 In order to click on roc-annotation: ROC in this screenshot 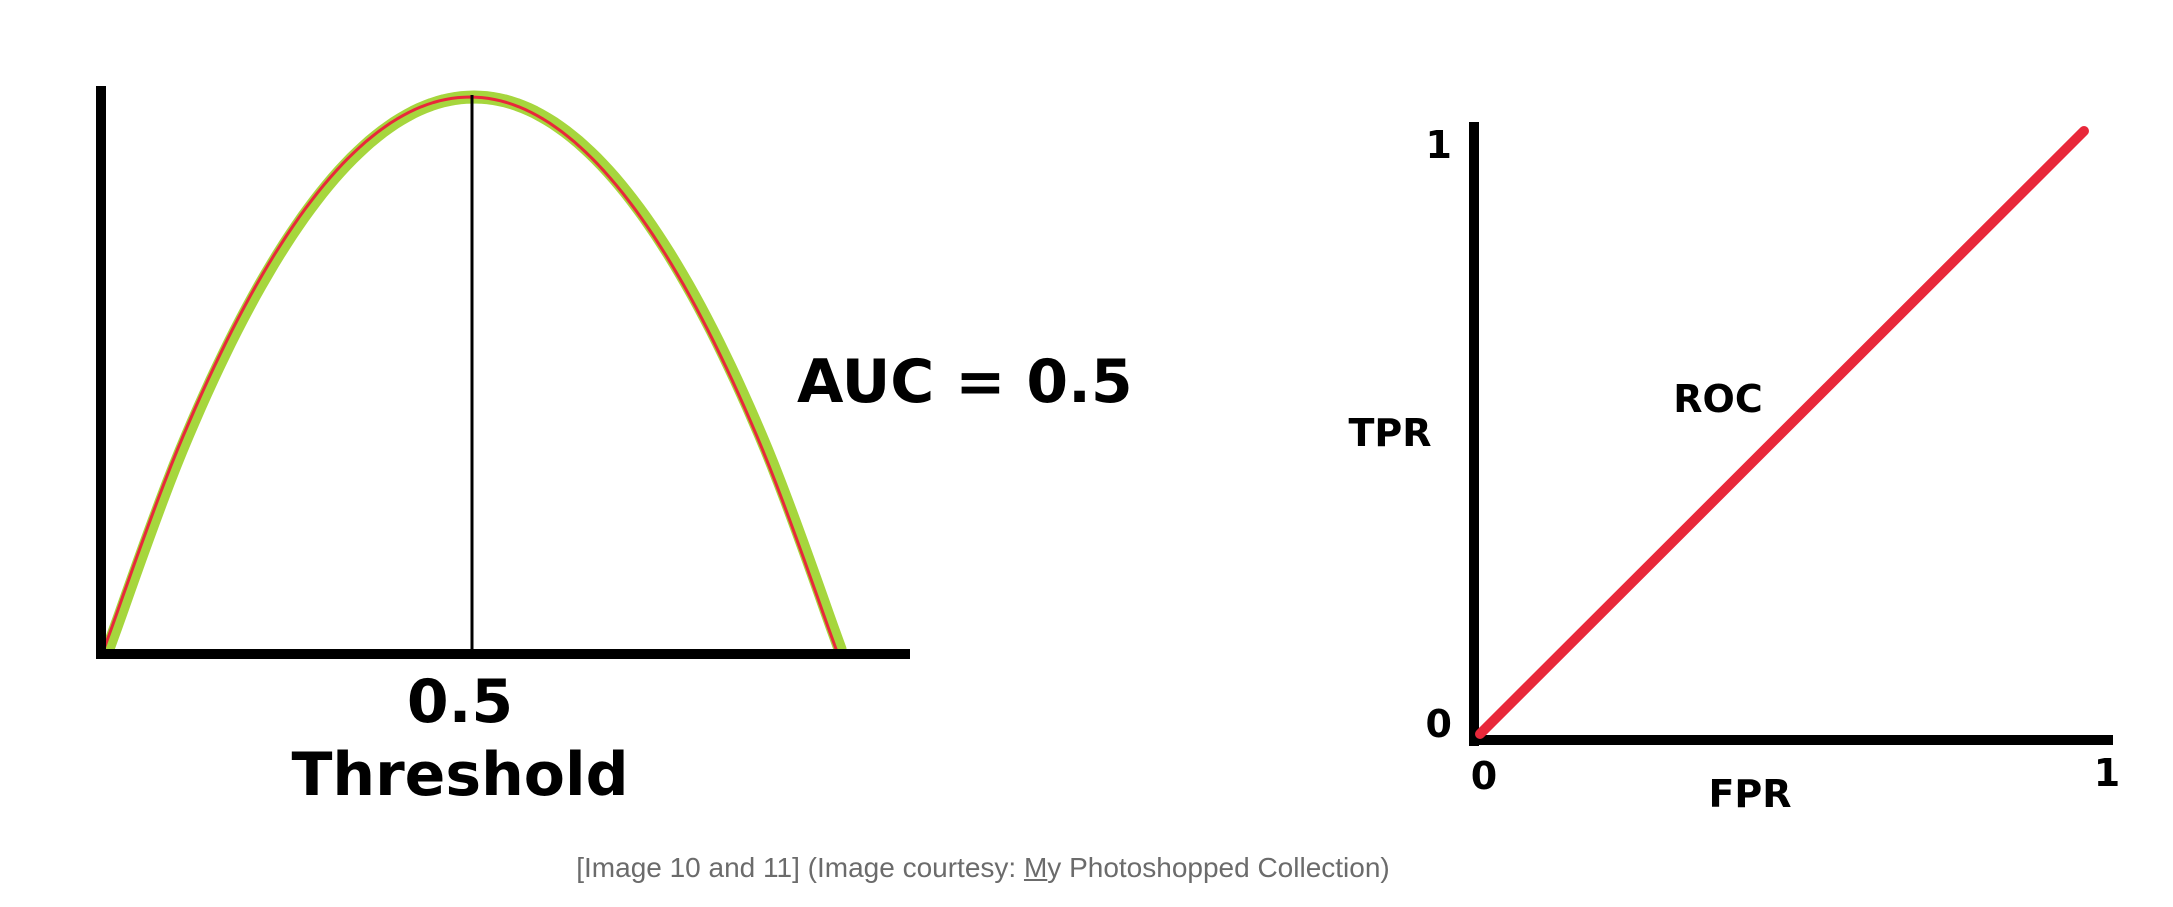, I will do `click(1717, 399)`.